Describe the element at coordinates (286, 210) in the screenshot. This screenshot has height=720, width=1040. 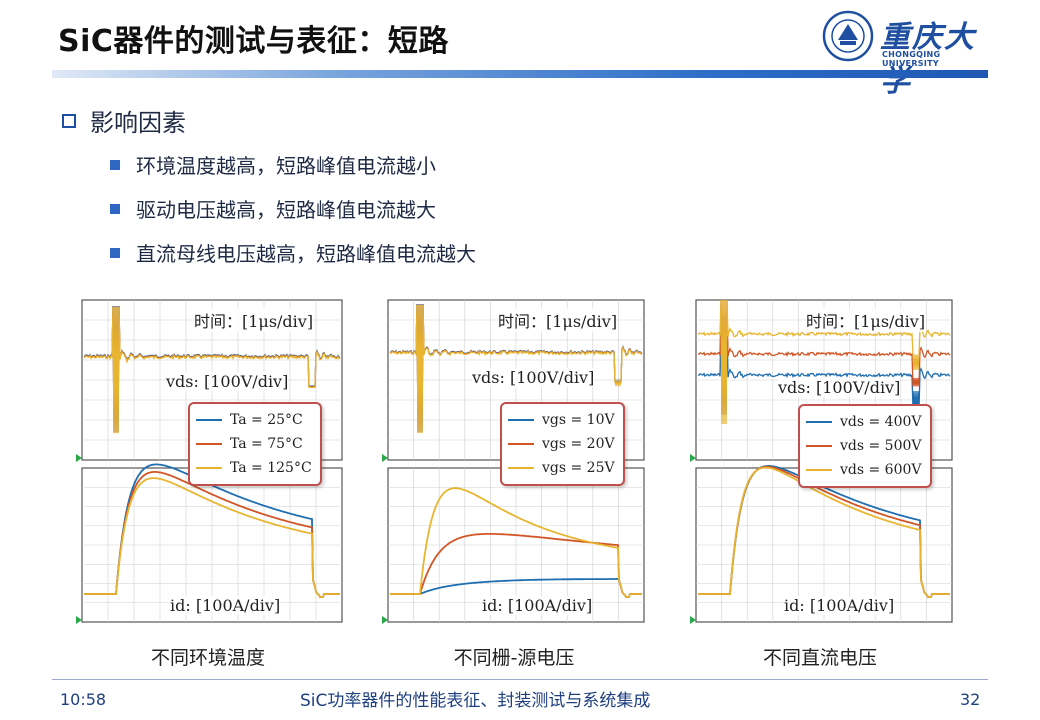
I see `bullet-text: 驱动电压越高，短路峰值电流越大` at that location.